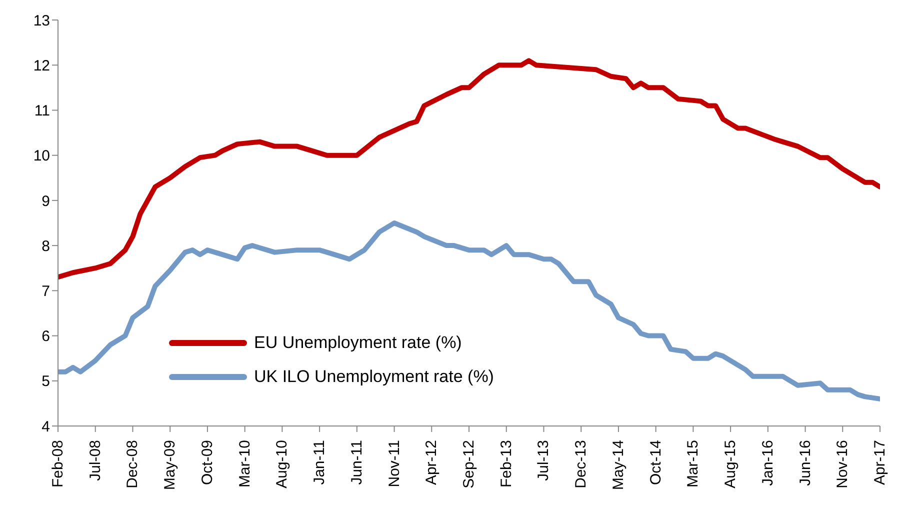 The image size is (908, 506). Describe the element at coordinates (46, 381) in the screenshot. I see `y-tick-label: 5` at that location.